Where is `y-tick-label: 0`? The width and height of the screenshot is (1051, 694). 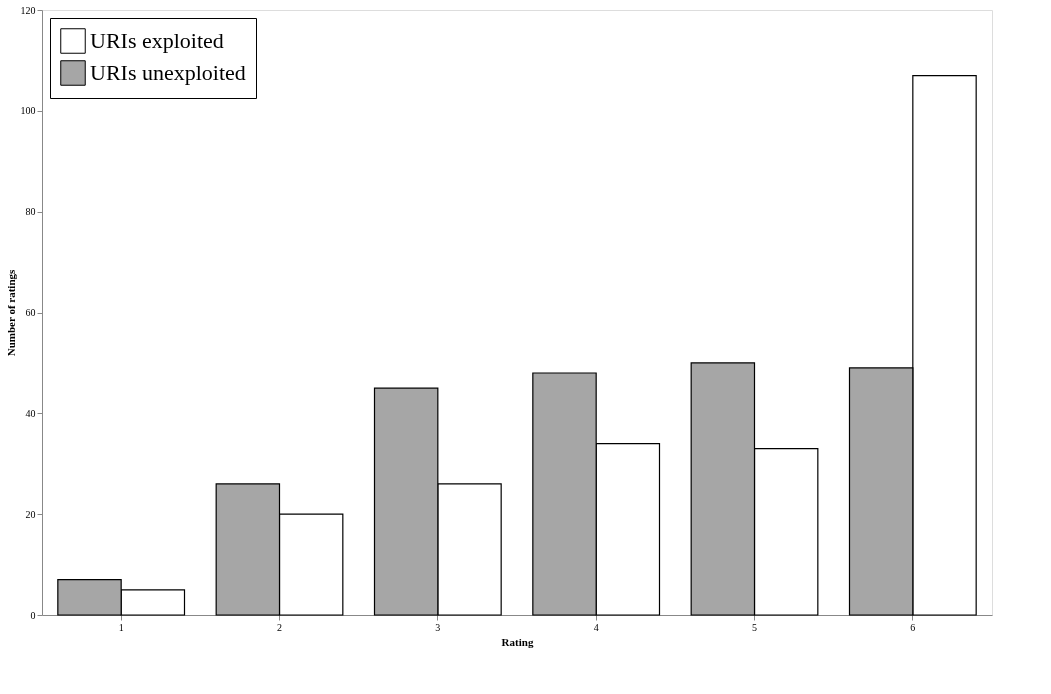
y-tick-label: 0 is located at coordinates (33, 615).